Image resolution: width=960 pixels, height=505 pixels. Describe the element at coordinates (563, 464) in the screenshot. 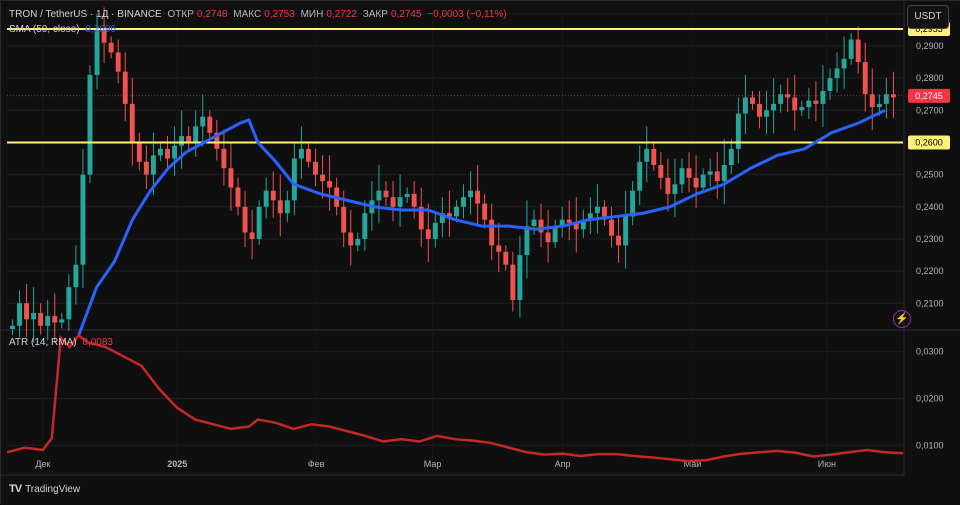

I see `time-tick-label: Апр` at that location.